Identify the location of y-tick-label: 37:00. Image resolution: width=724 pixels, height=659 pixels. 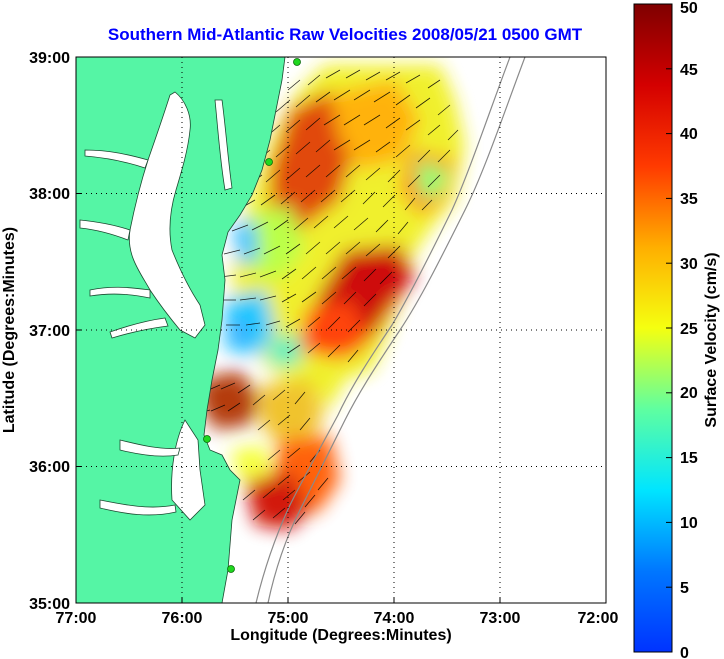
(49, 331).